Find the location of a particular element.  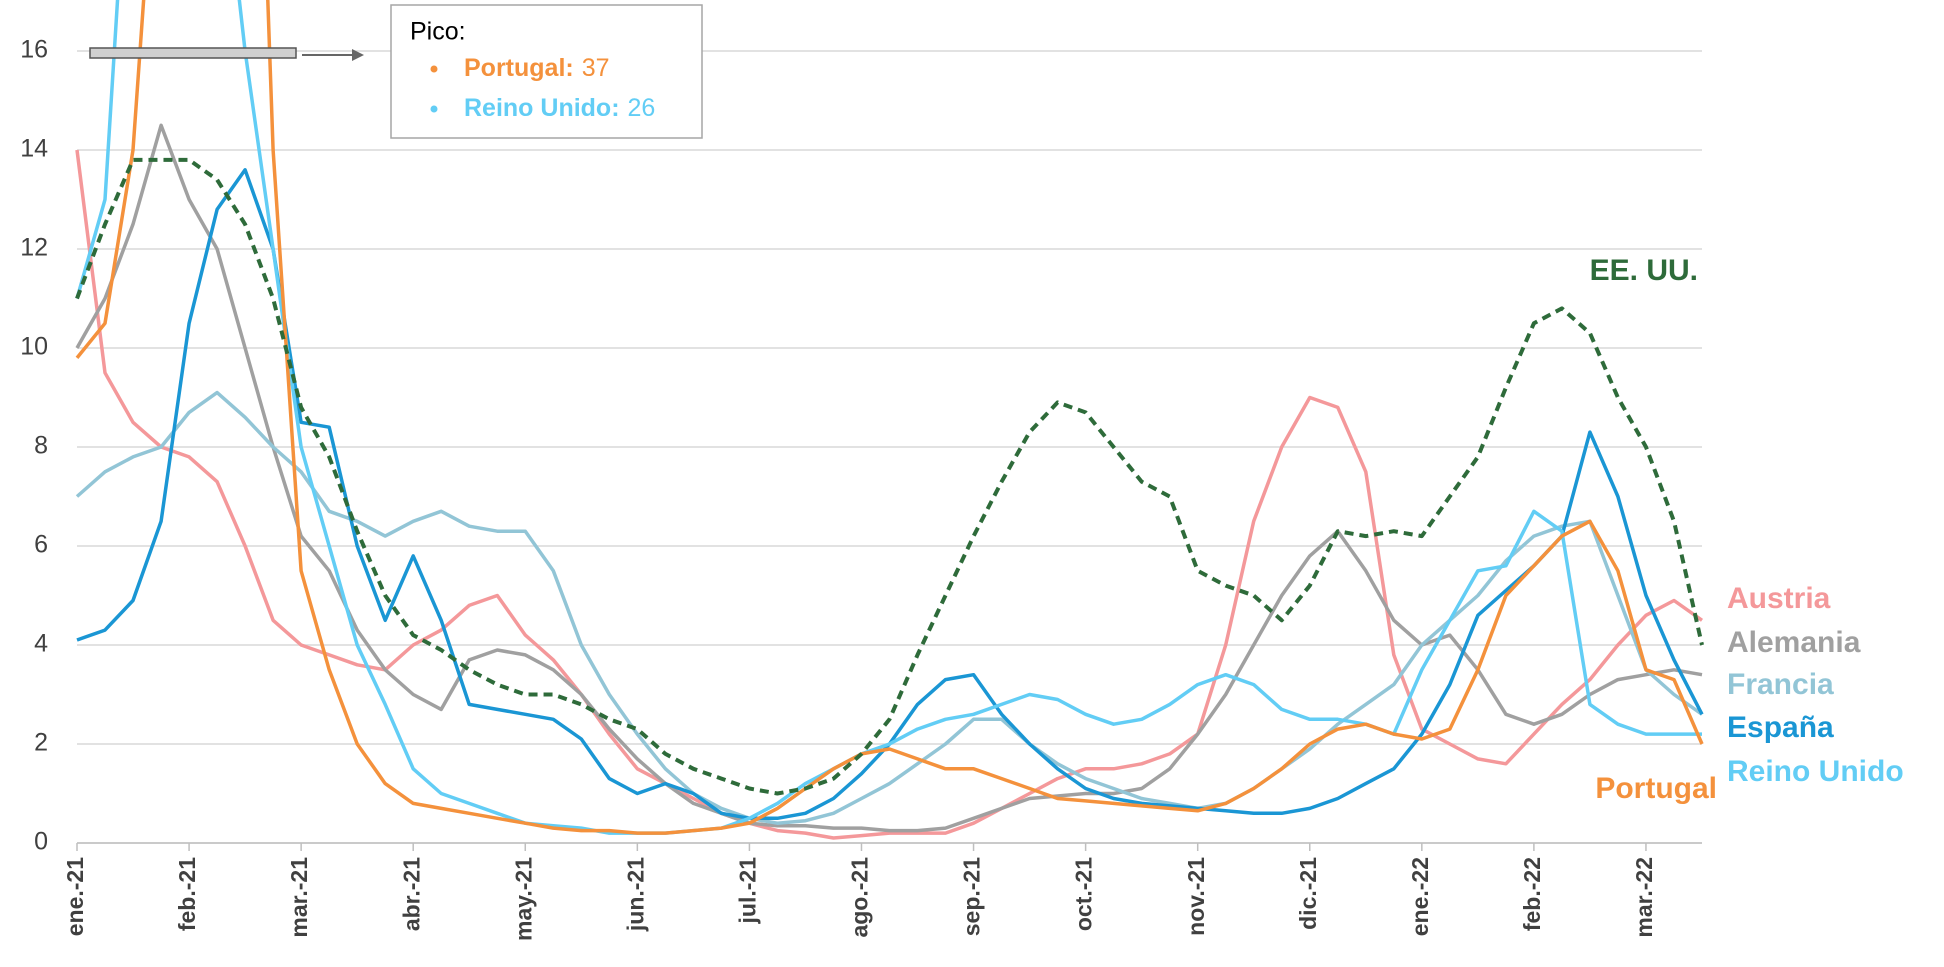

x-tick-label: feb.-22 is located at coordinates (1532, 894).